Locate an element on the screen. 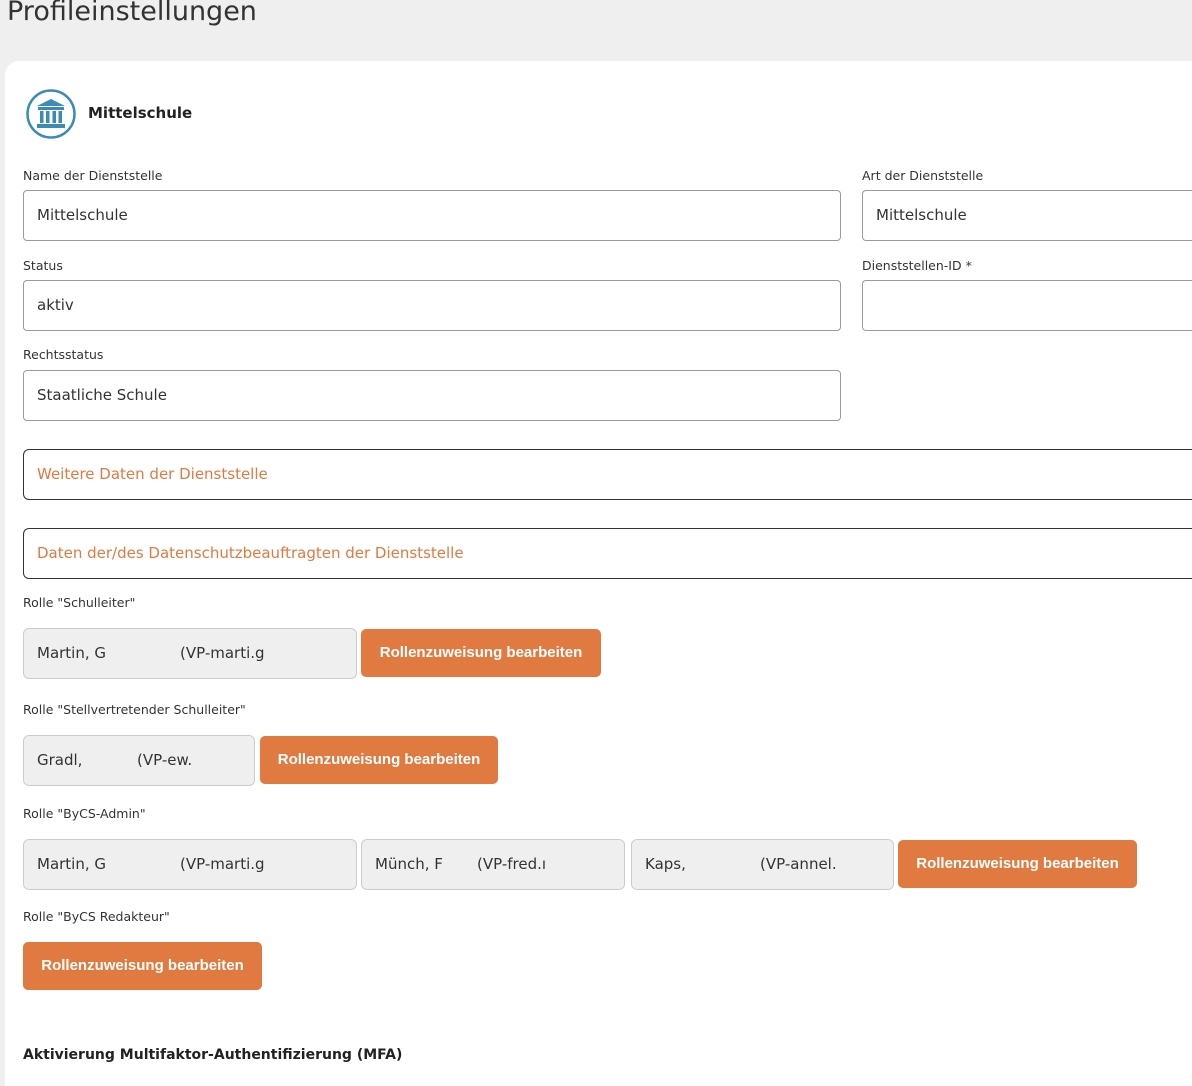 The width and height of the screenshot is (1192, 1086). role-label-schulleiter: Rolle "Schulleiter" is located at coordinates (79, 602).